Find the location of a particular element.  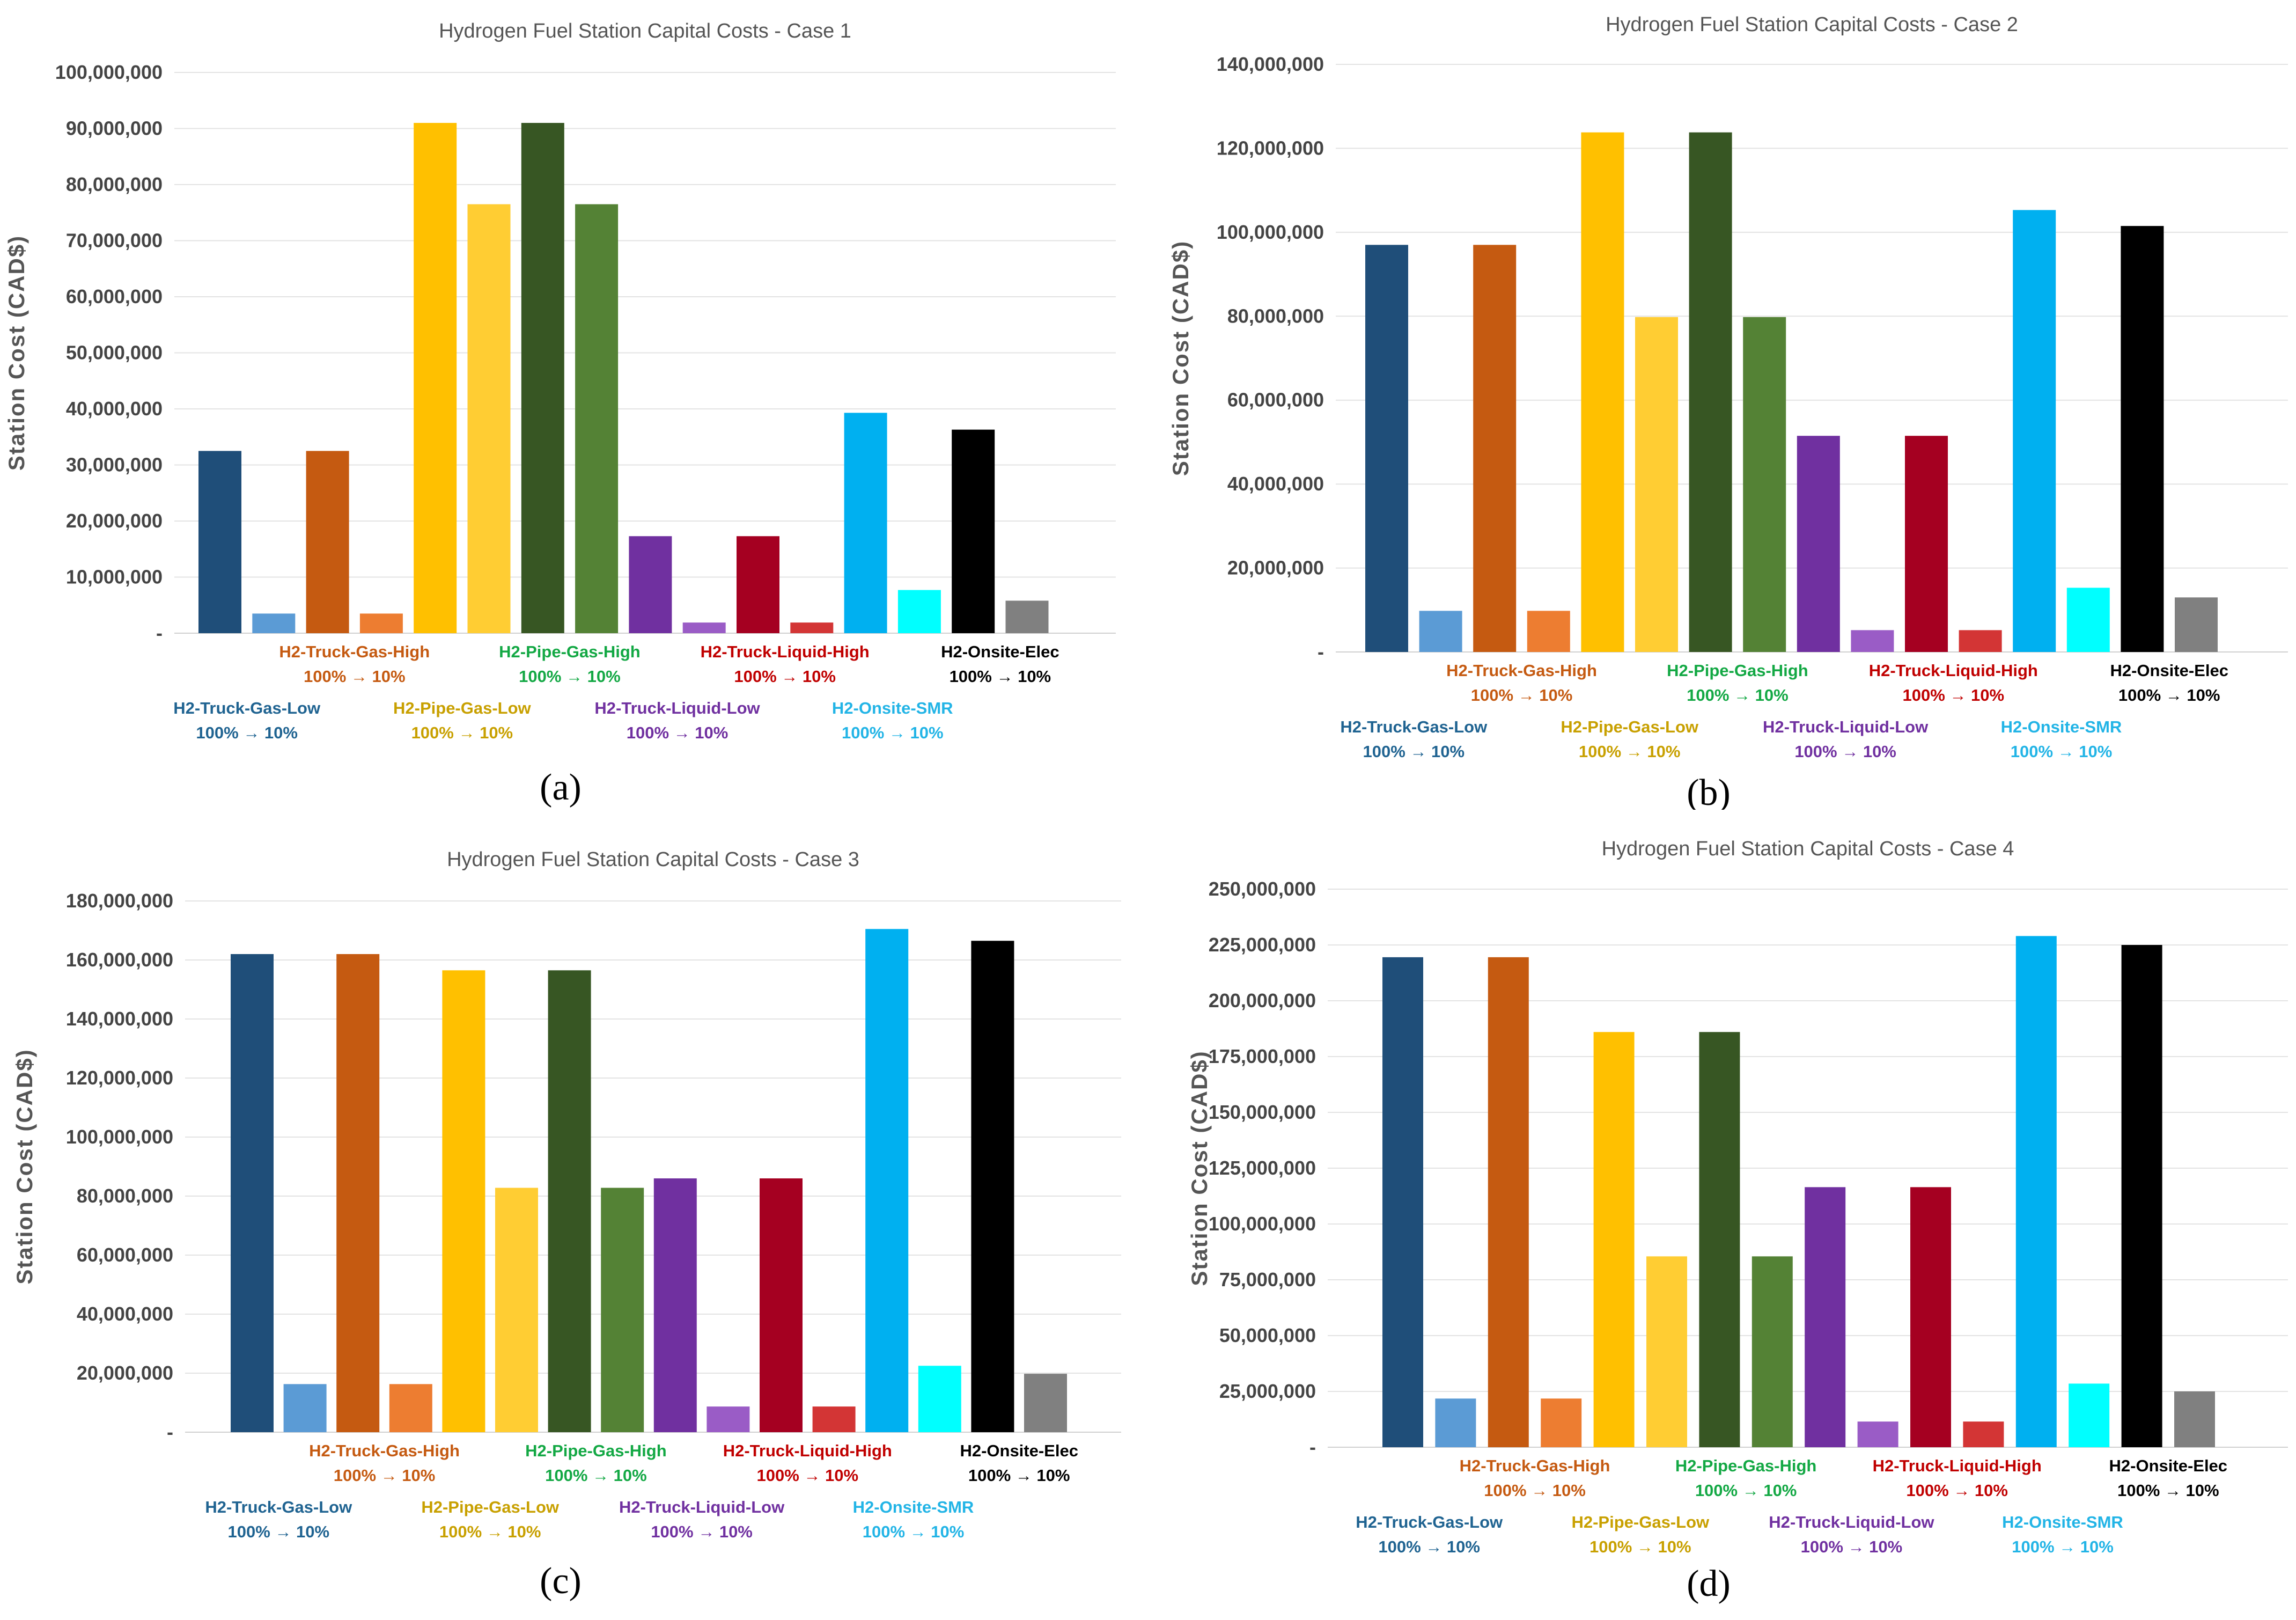

y-tick-label: 10,000,000 is located at coordinates (114, 577).